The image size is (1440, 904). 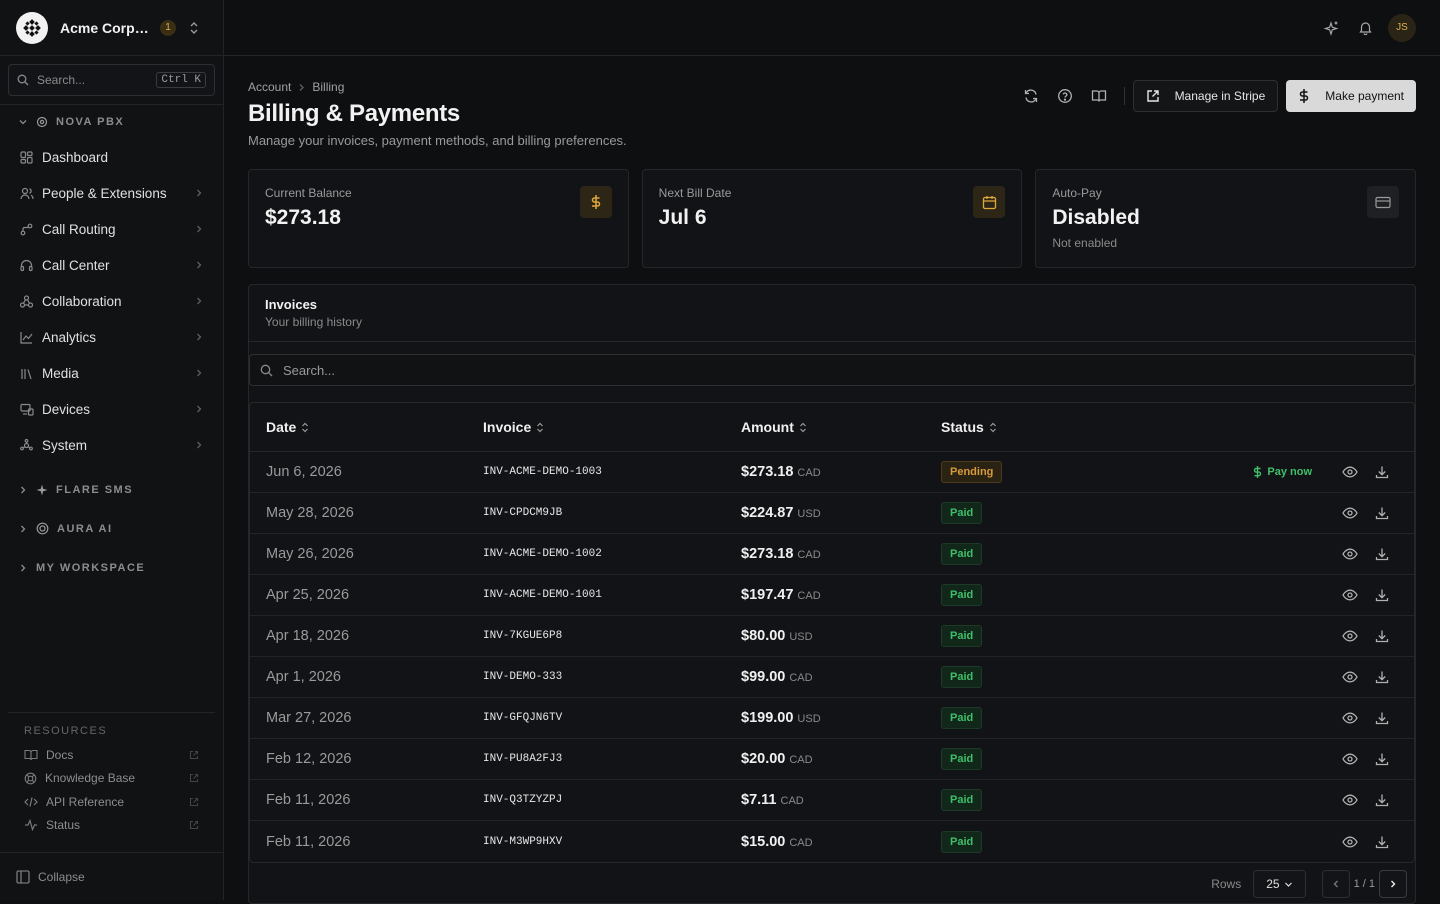 I want to click on amount-value: $197.47, so click(x=767, y=595).